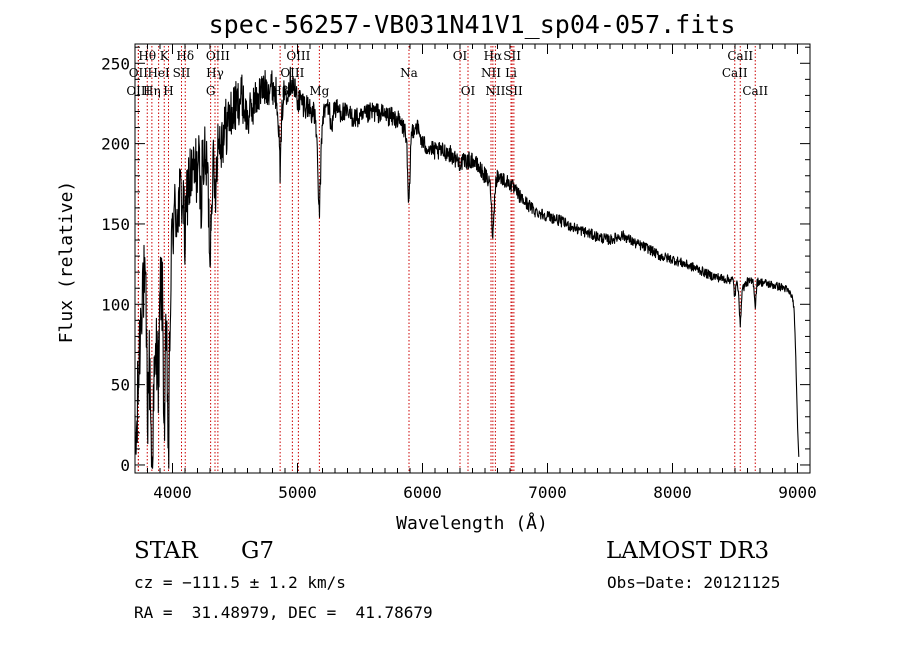 This screenshot has height=649, width=900. What do you see at coordinates (115, 304) in the screenshot?
I see `y-tick-label: 100` at bounding box center [115, 304].